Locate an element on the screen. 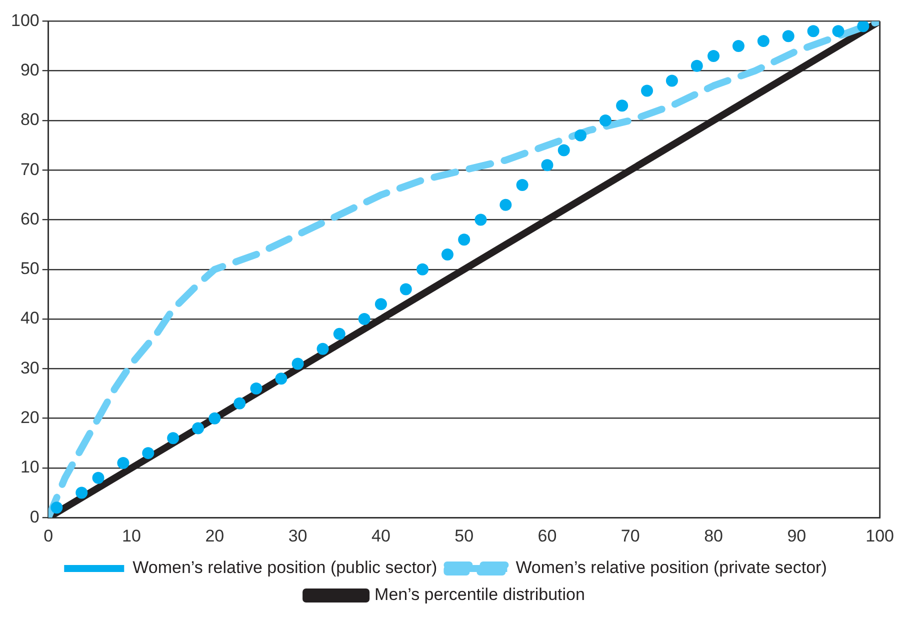  y-tick-label: 70 is located at coordinates (30, 169).